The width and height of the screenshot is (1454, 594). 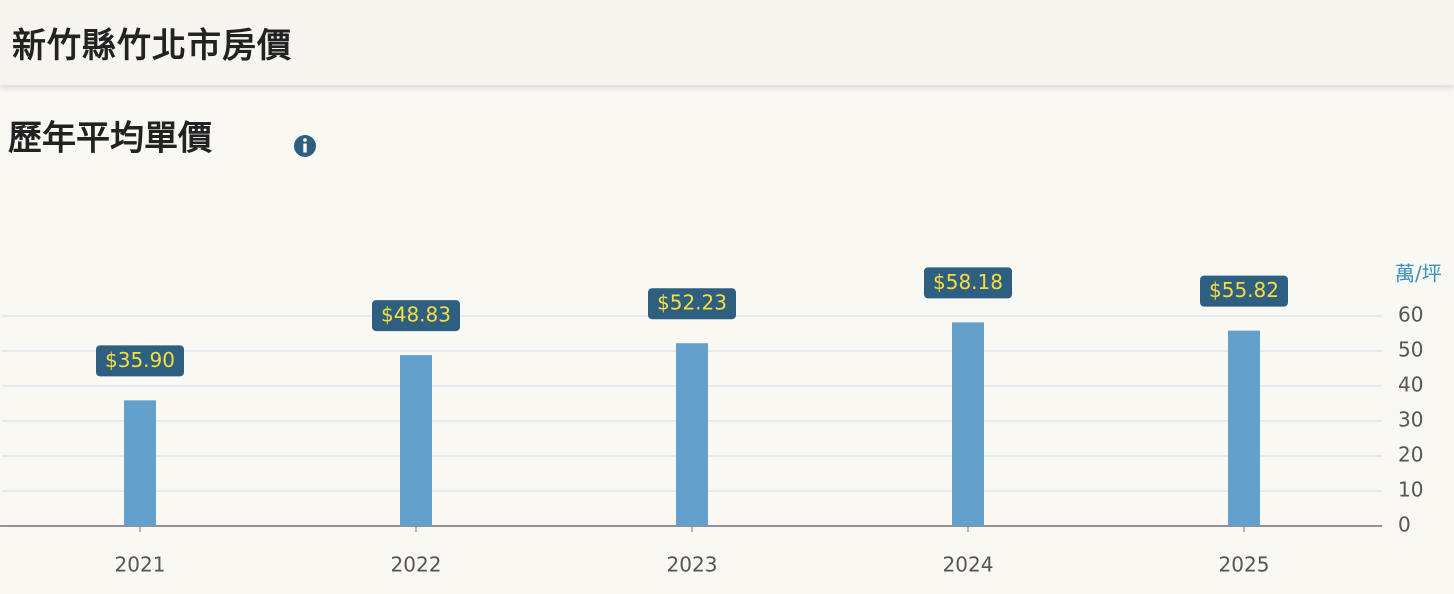 I want to click on y-tick-label: 0, so click(x=1404, y=525).